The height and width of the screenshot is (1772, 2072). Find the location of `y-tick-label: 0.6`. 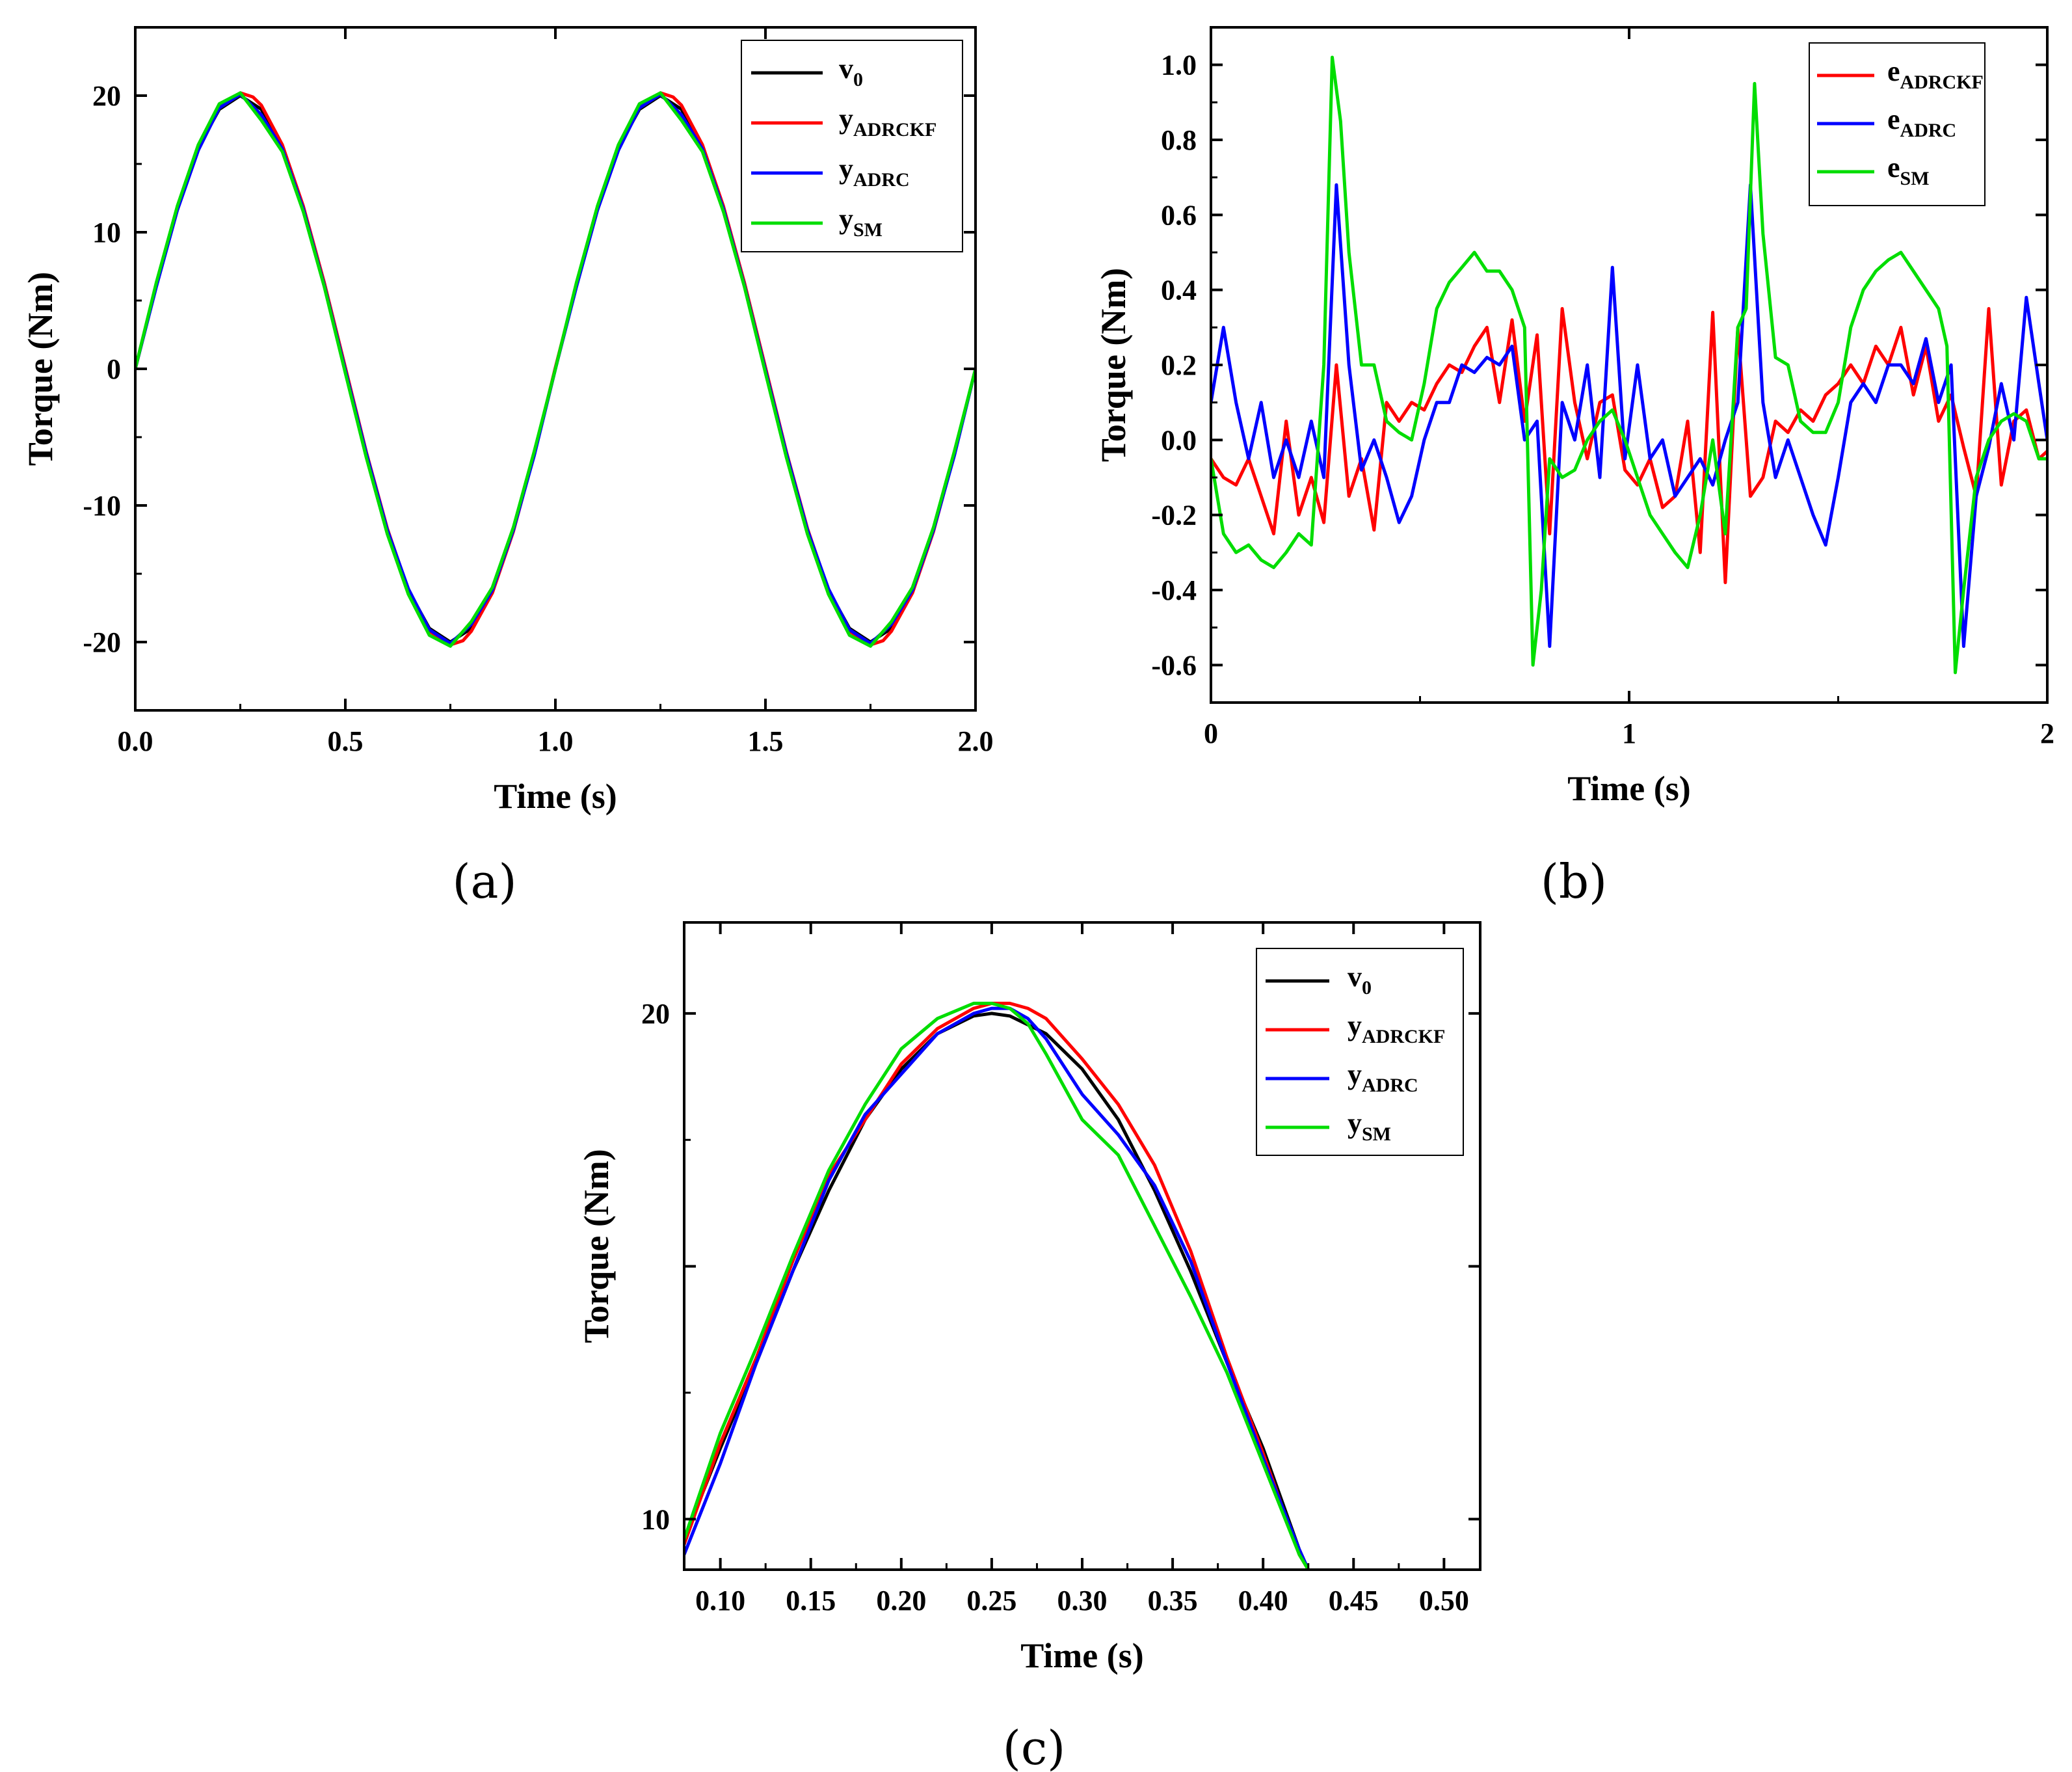

y-tick-label: 0.6 is located at coordinates (1179, 215).